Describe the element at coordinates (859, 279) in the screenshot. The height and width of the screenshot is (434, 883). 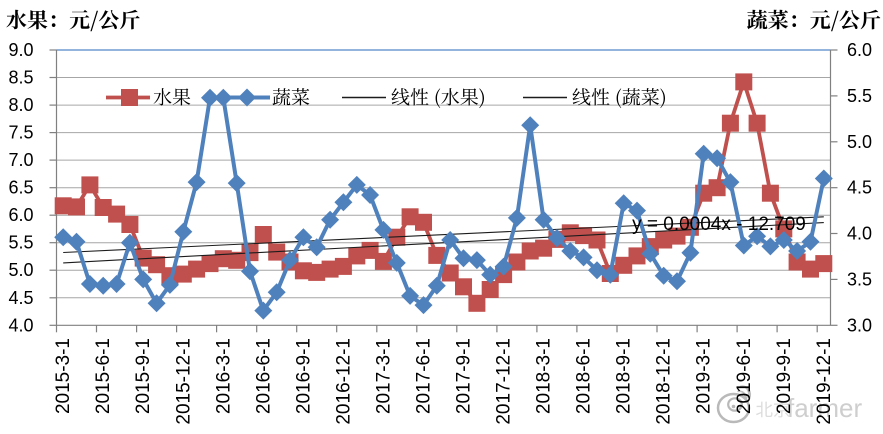
I see `svg-text: 3.5` at that location.